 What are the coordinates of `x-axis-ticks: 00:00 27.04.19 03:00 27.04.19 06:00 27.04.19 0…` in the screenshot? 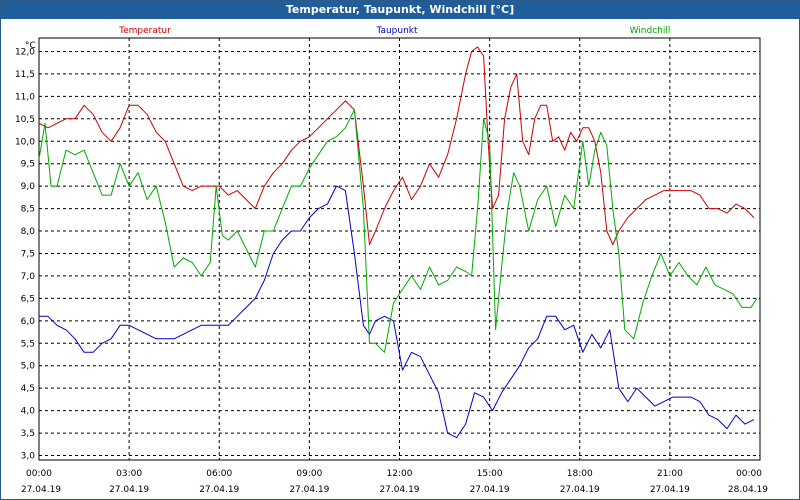 It's located at (394, 482).